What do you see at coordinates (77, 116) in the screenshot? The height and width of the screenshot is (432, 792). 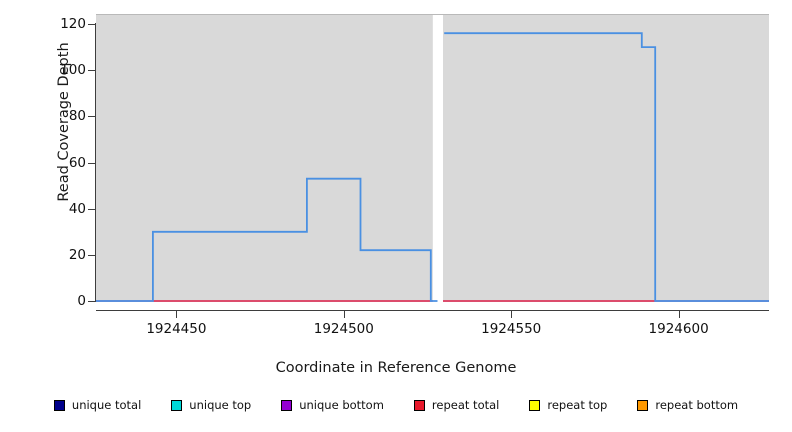 I see `y-tick-label: 80` at bounding box center [77, 116].